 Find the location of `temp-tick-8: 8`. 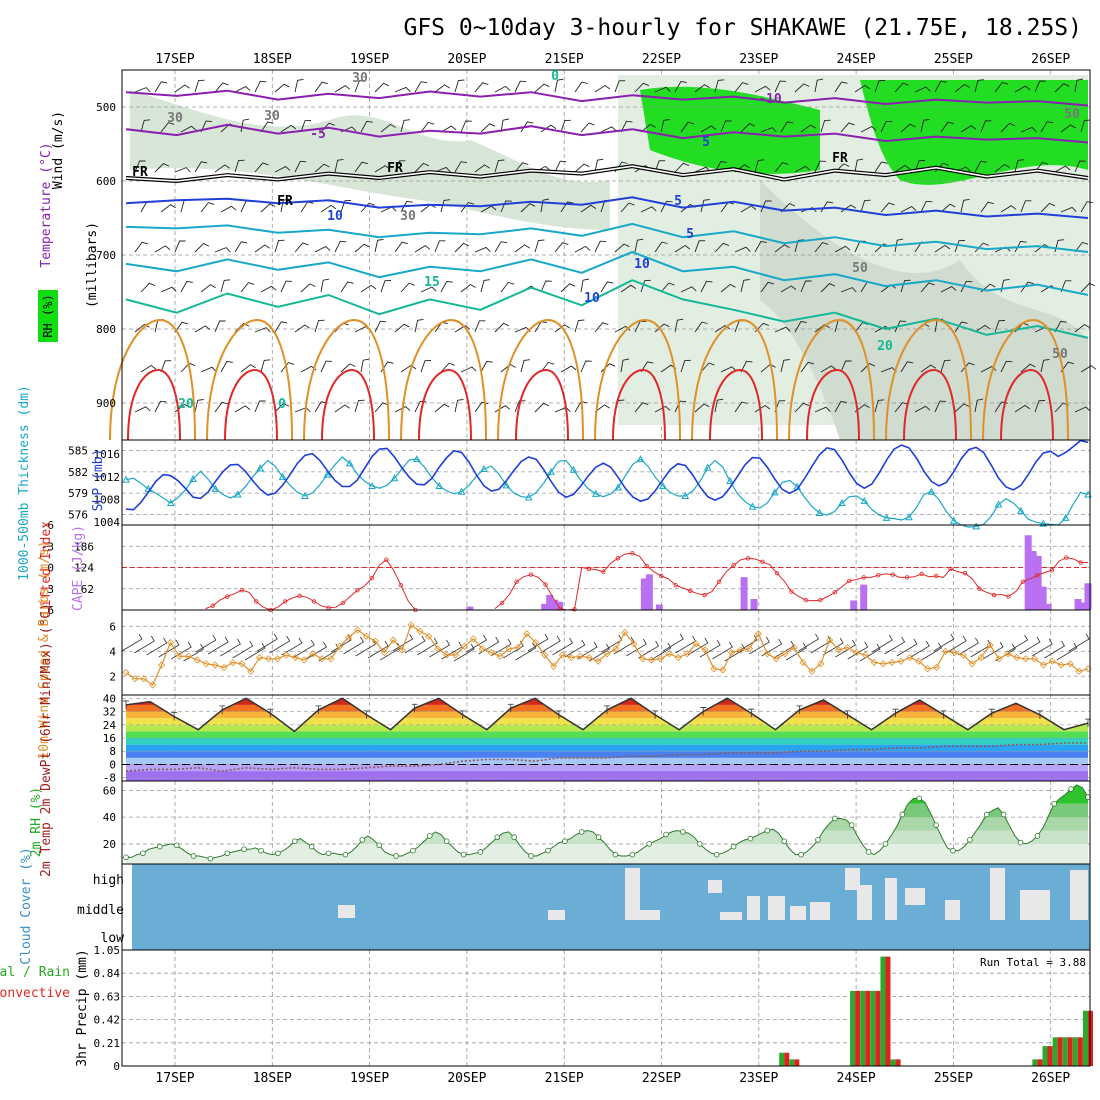

temp-tick-8: 8 is located at coordinates (112, 751).